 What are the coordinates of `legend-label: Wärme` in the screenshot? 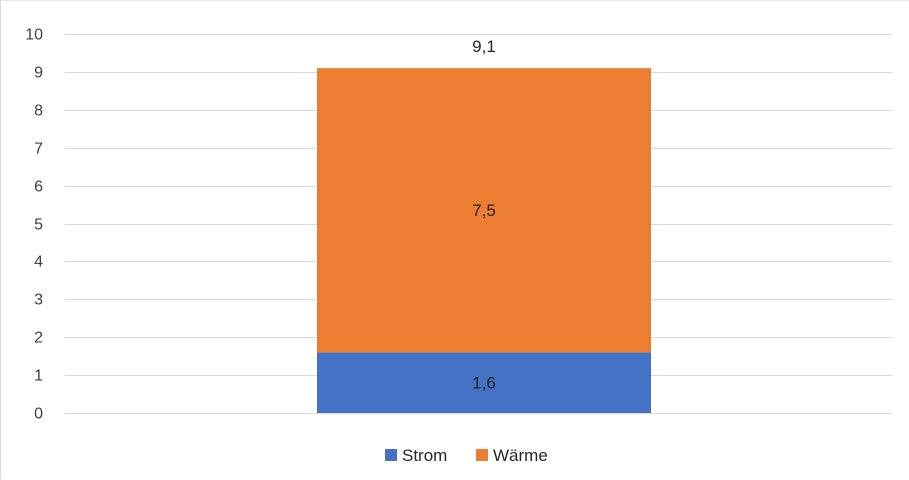 It's located at (520, 455).